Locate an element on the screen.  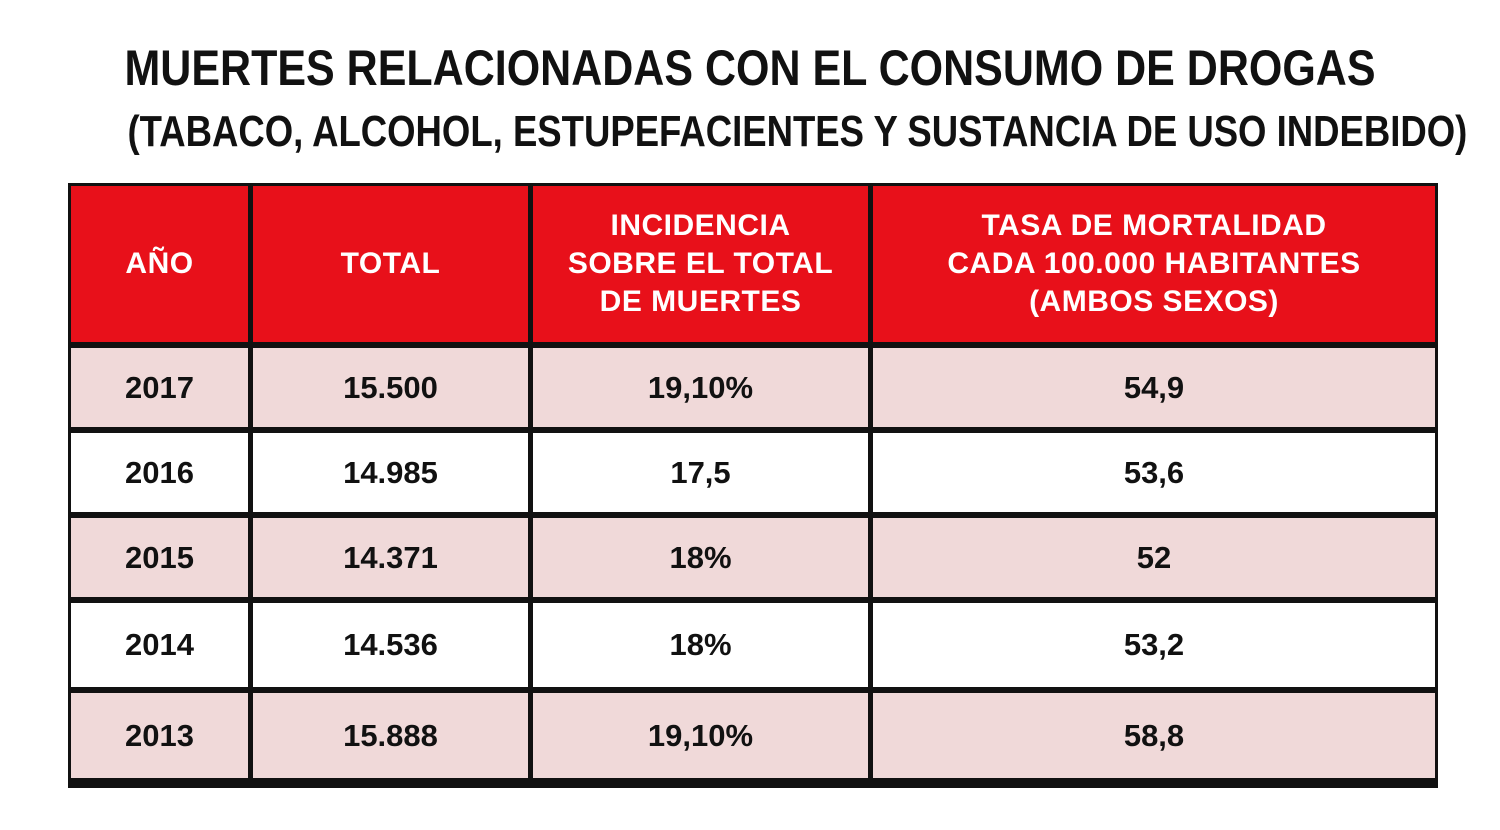
header-incidence-line: INCIDENCIA is located at coordinates (700, 225).